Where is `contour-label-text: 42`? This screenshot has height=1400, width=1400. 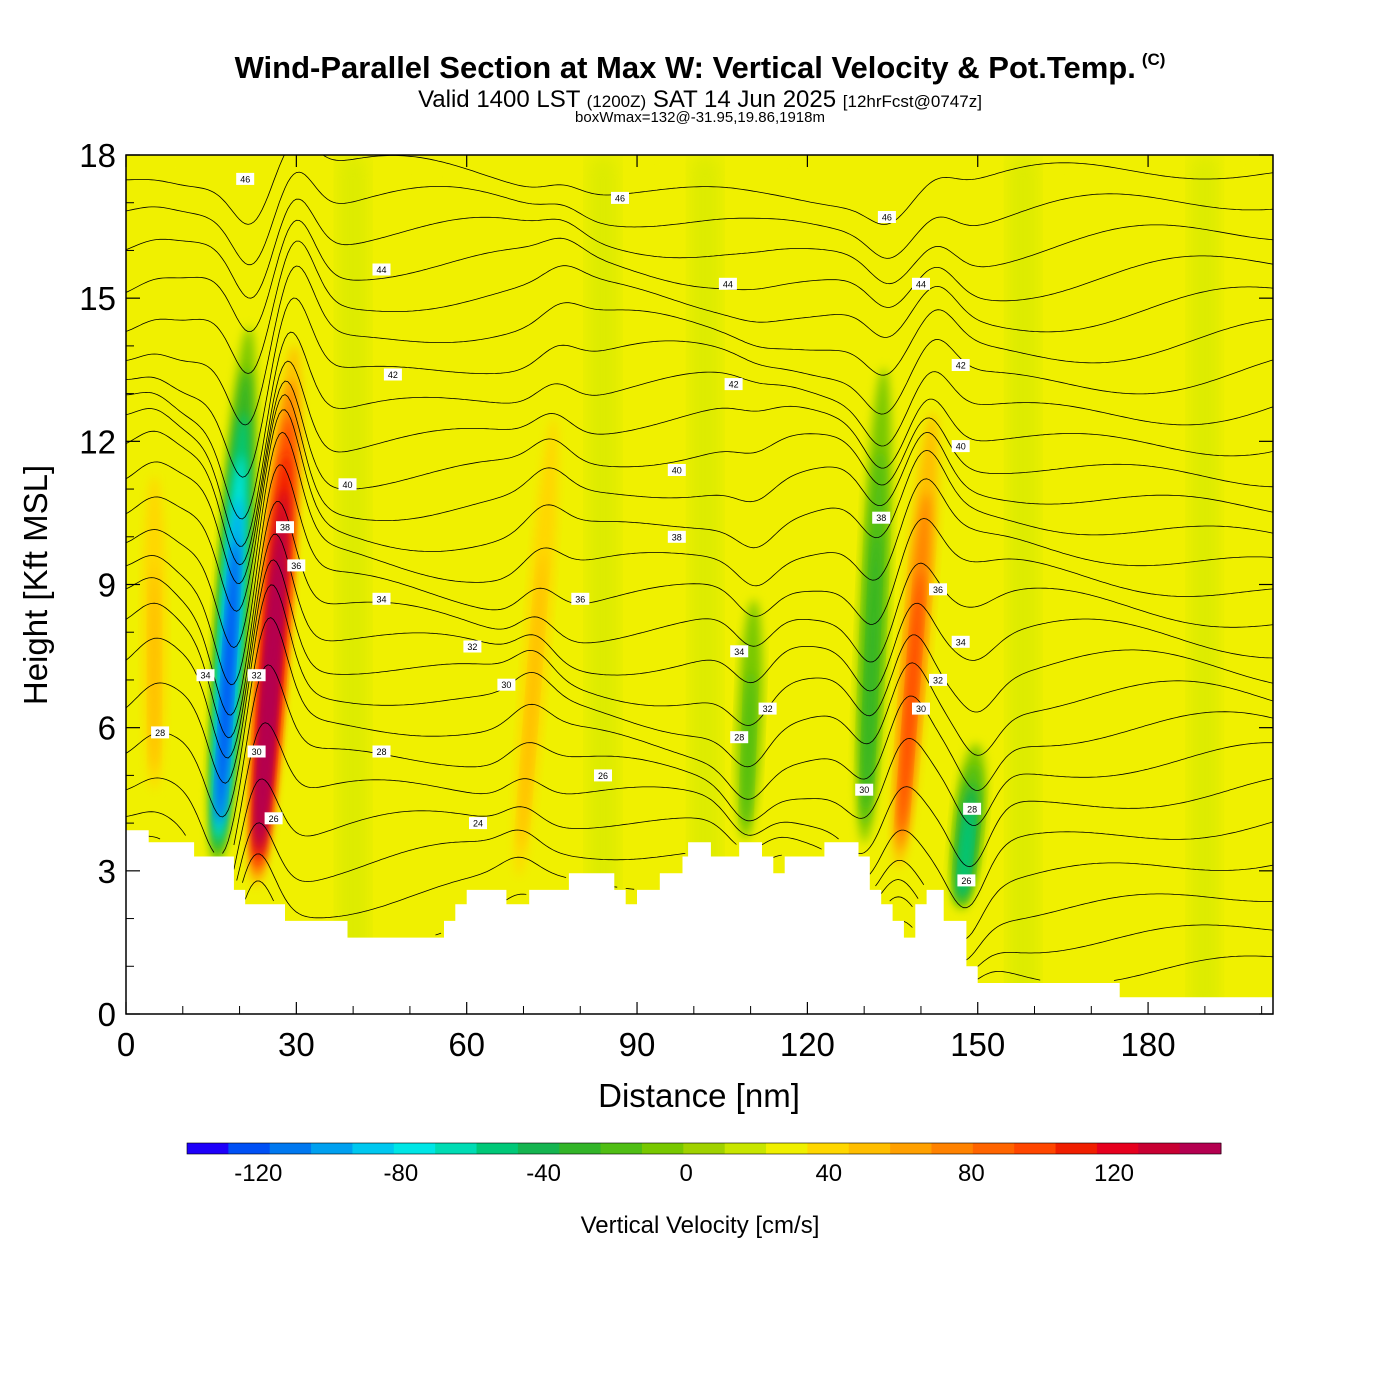 contour-label-text: 42 is located at coordinates (961, 366).